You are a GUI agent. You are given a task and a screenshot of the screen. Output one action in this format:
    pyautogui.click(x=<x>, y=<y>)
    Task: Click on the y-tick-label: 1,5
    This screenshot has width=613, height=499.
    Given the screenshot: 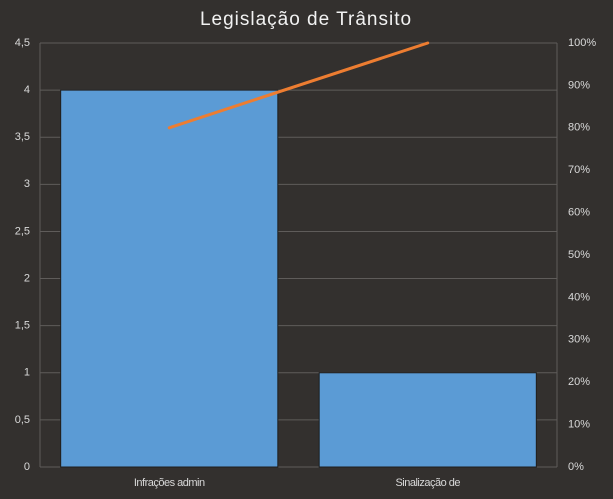 What is the action you would take?
    pyautogui.click(x=22, y=326)
    